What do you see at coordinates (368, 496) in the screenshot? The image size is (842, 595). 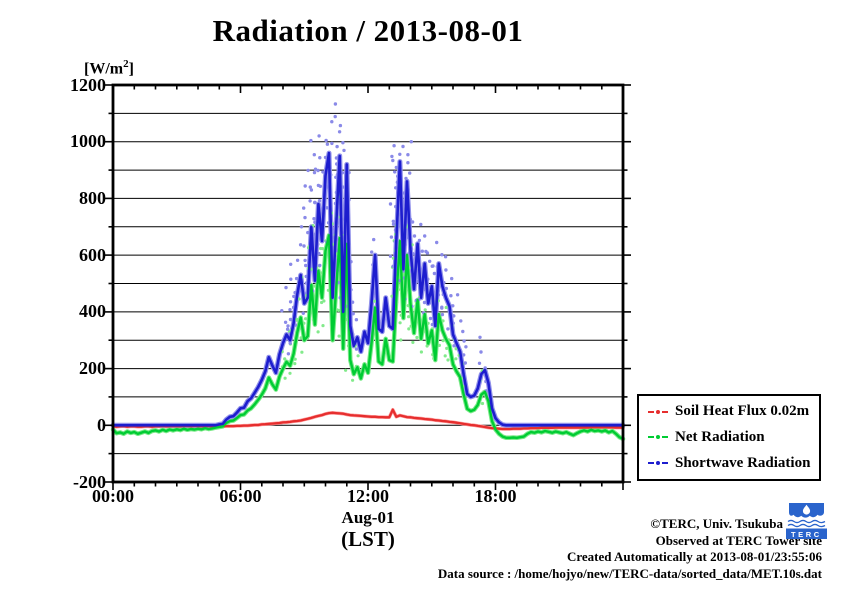 I see `x-tick-label: 12:00` at bounding box center [368, 496].